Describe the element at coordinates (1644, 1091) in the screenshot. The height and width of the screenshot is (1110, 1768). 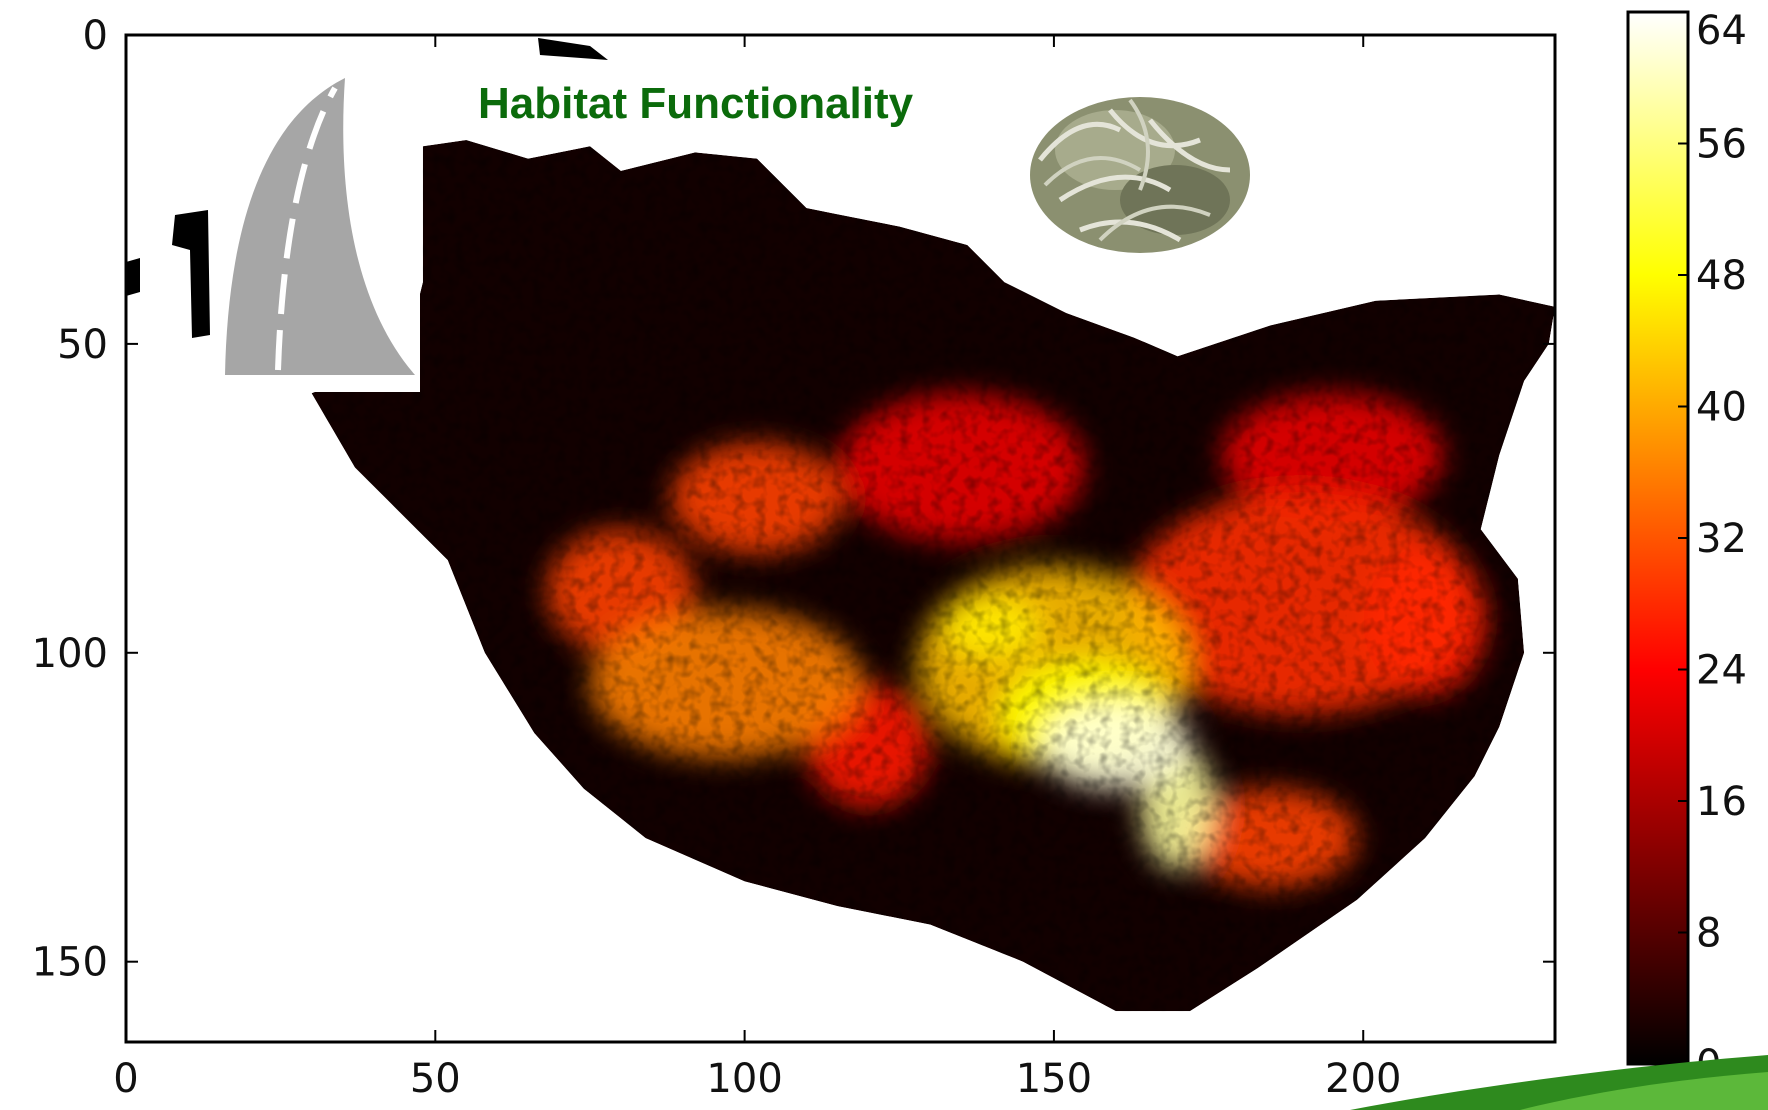
I see `decorative-swoosh-light` at that location.